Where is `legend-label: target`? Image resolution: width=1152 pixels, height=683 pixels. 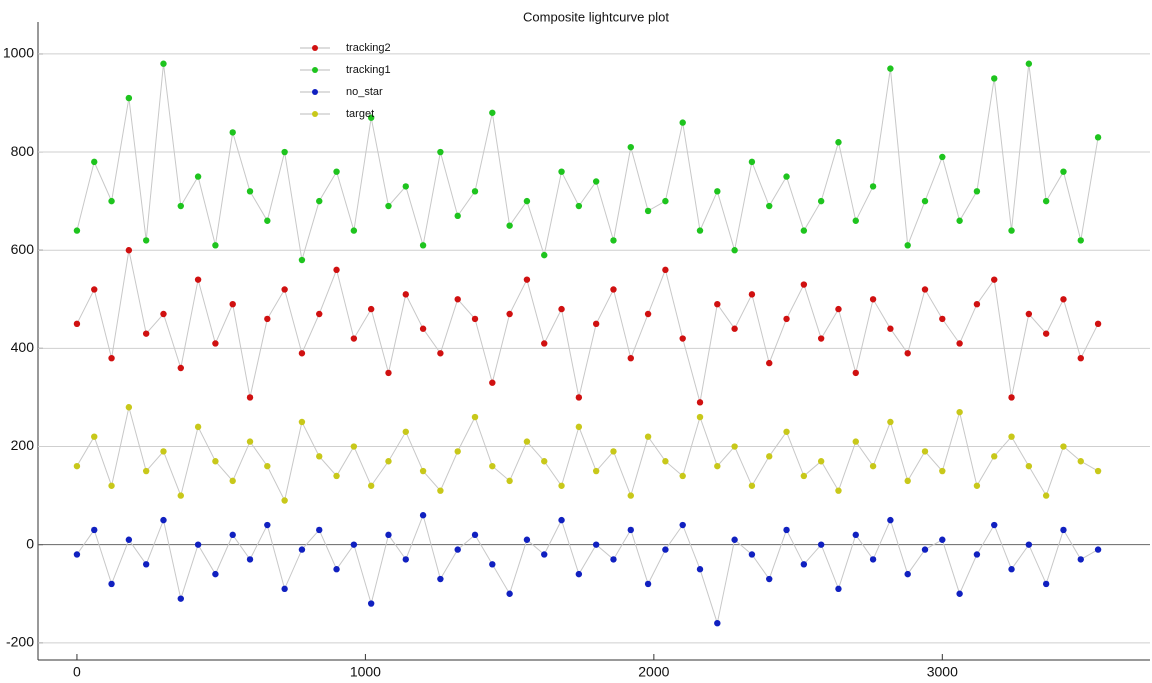 legend-label: target is located at coordinates (360, 114).